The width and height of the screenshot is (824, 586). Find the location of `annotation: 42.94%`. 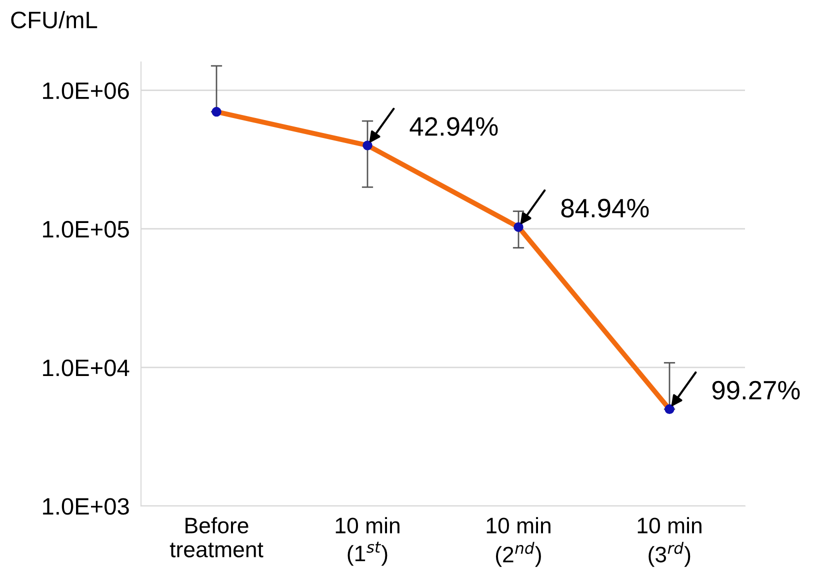

annotation: 42.94% is located at coordinates (454, 126).